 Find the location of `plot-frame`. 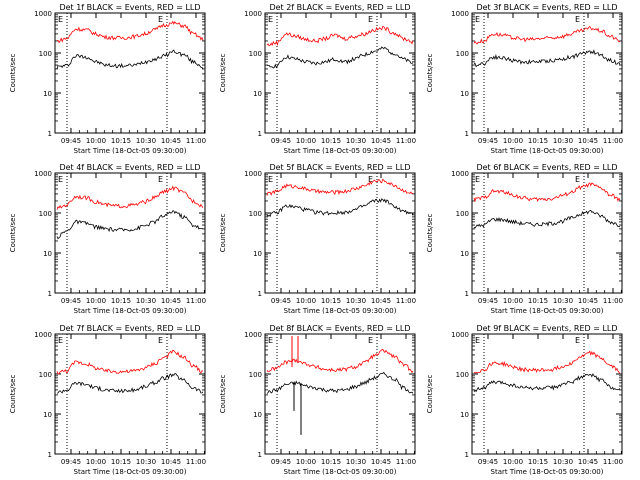

plot-frame is located at coordinates (547, 73).